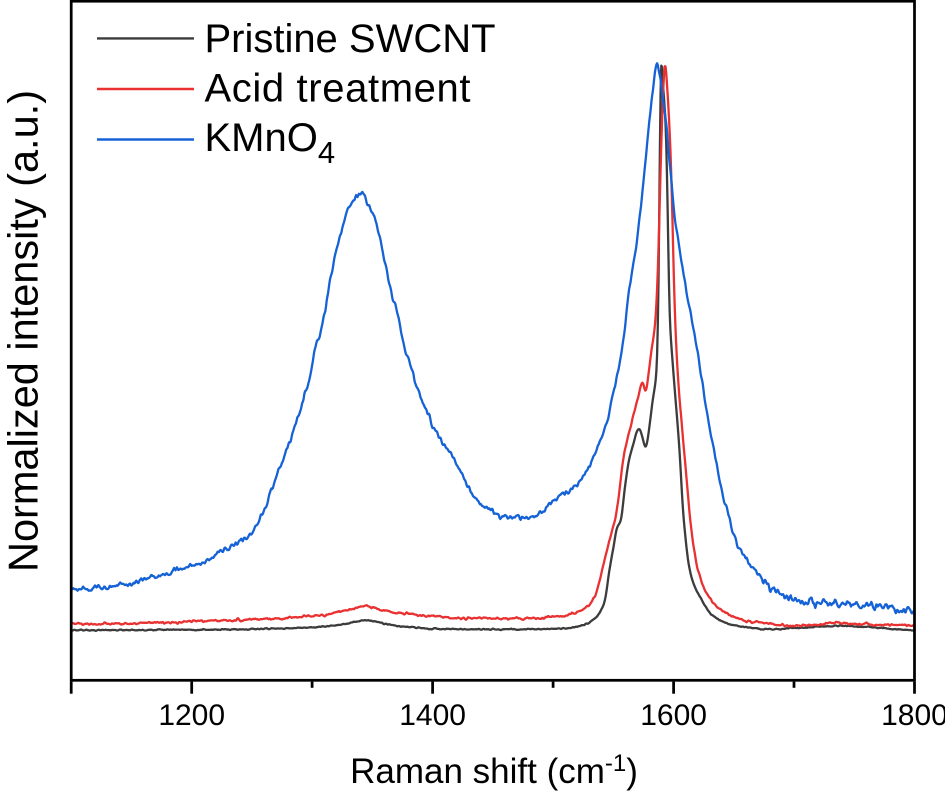 This screenshot has height=791, width=945. I want to click on svg-text: 1600, so click(673, 715).